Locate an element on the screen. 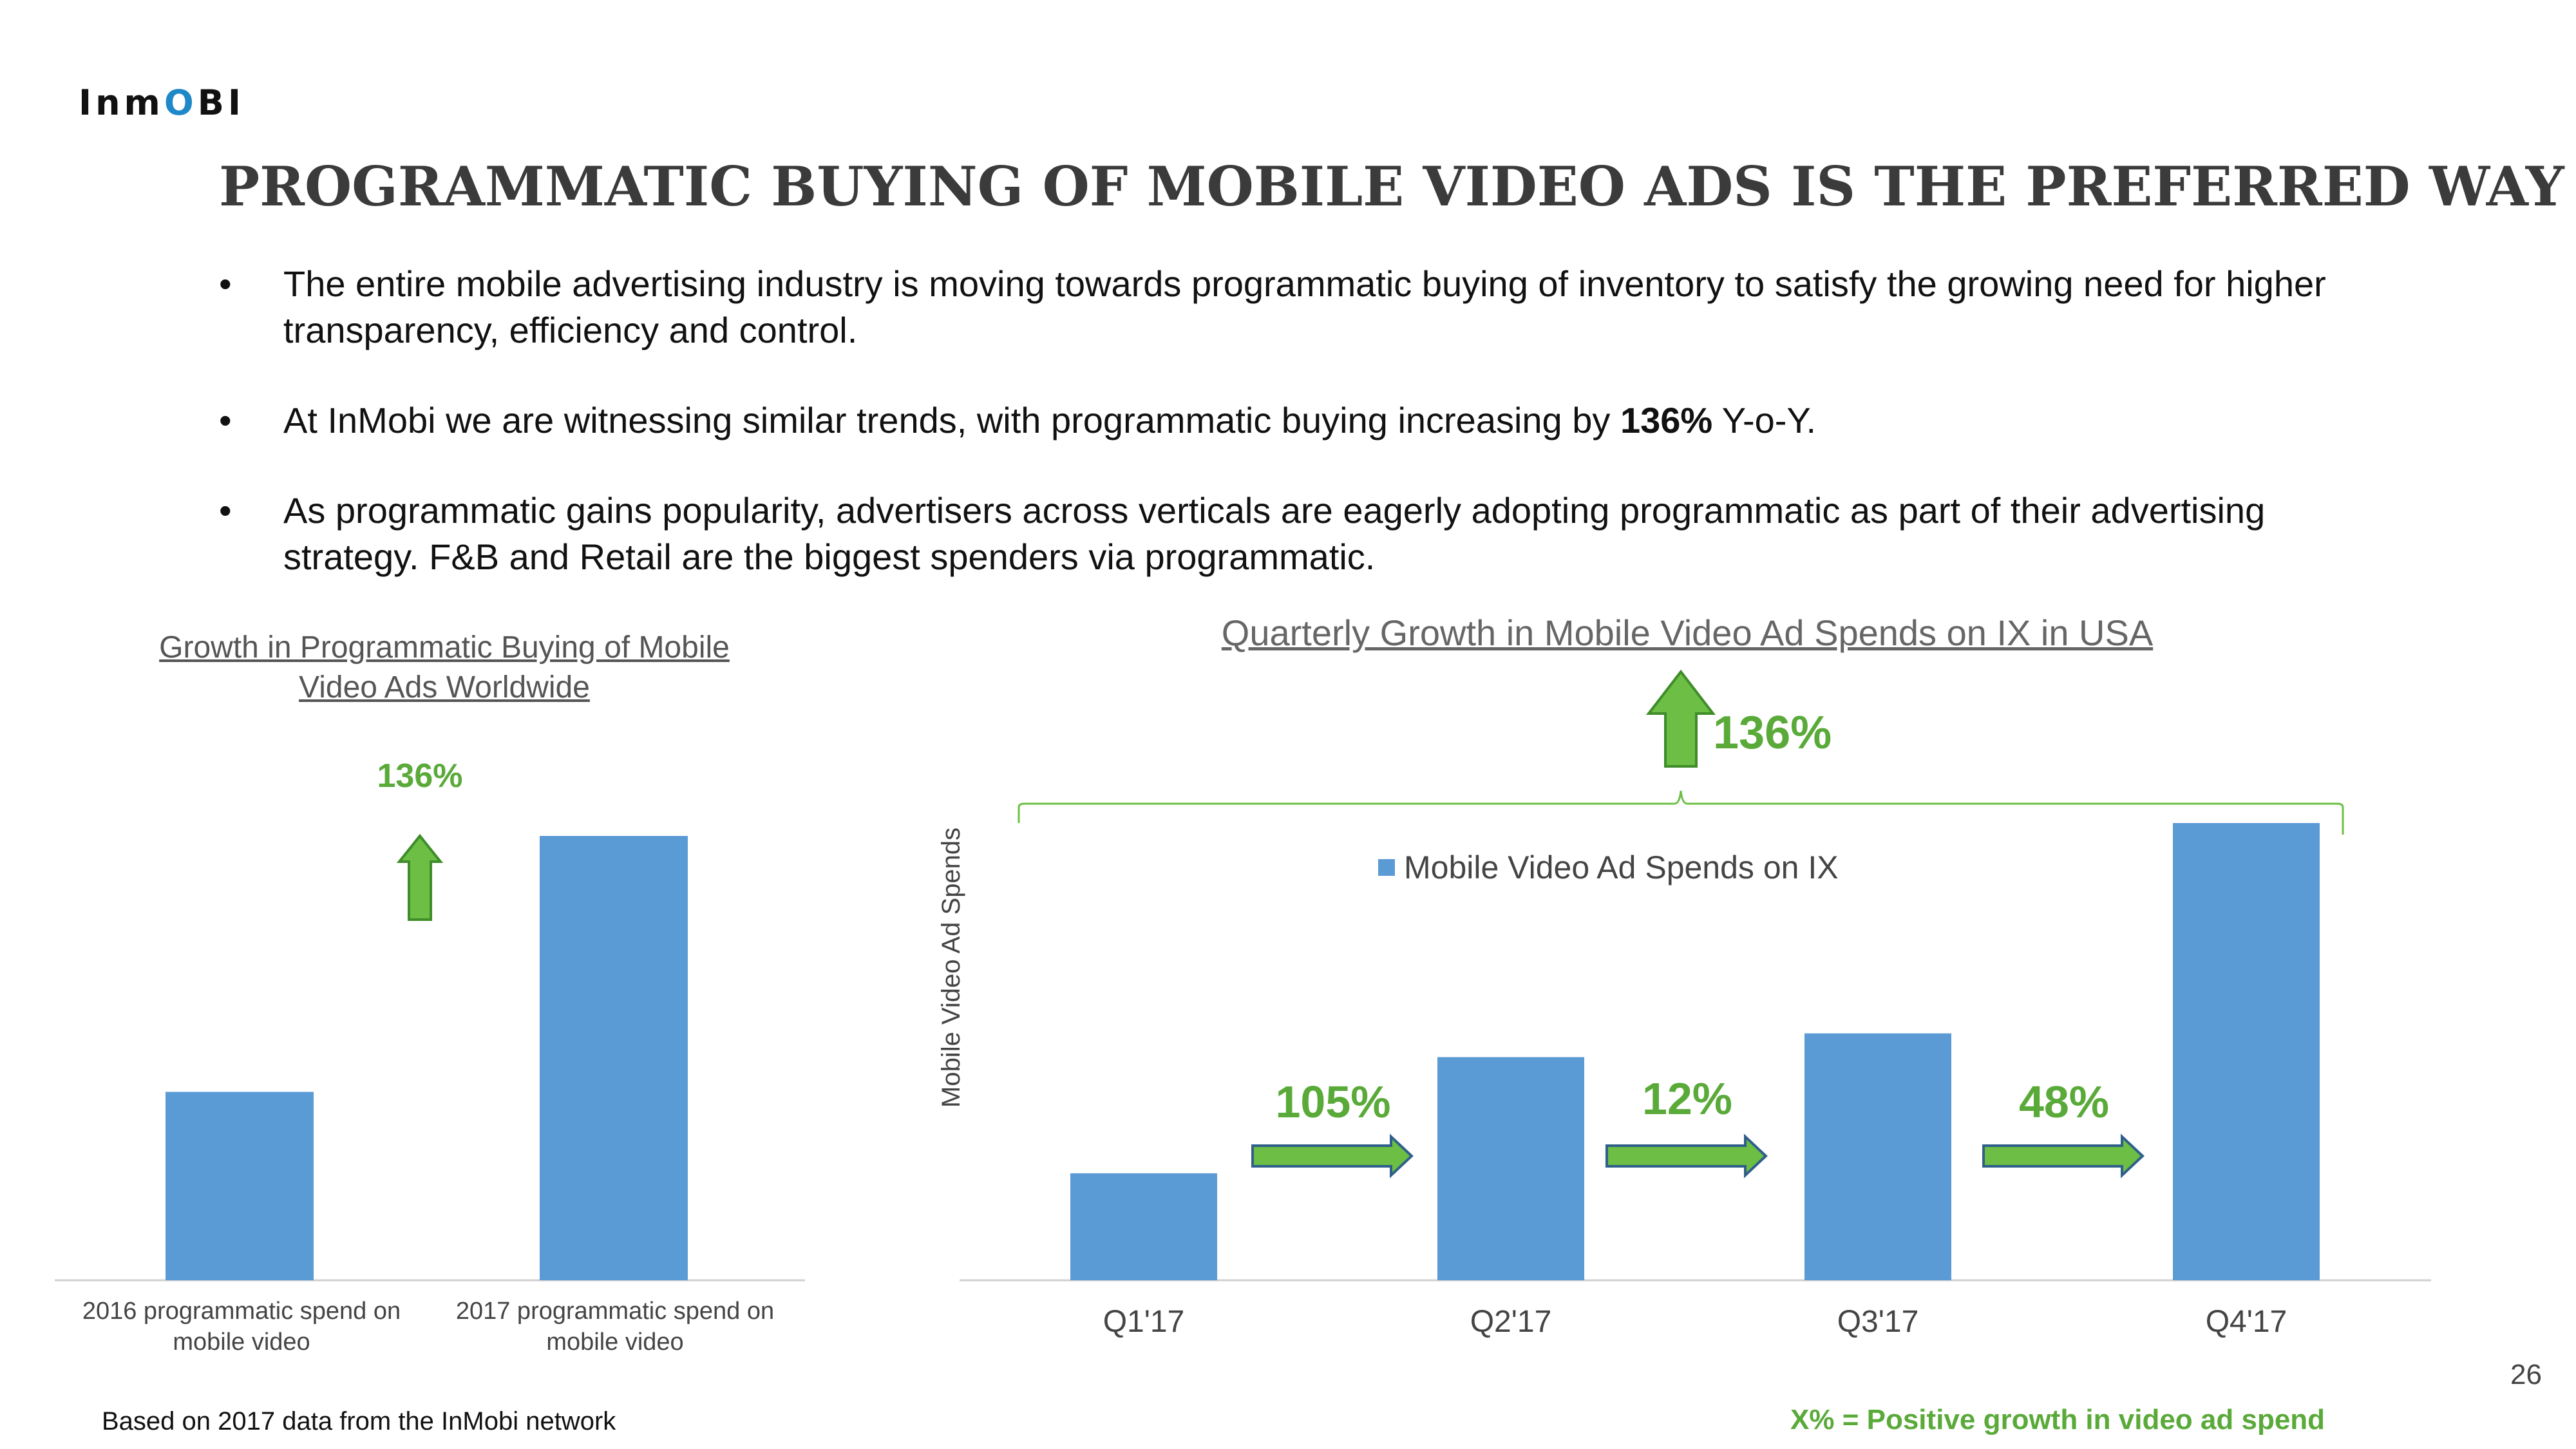  left-bar-2016 is located at coordinates (240, 1186).